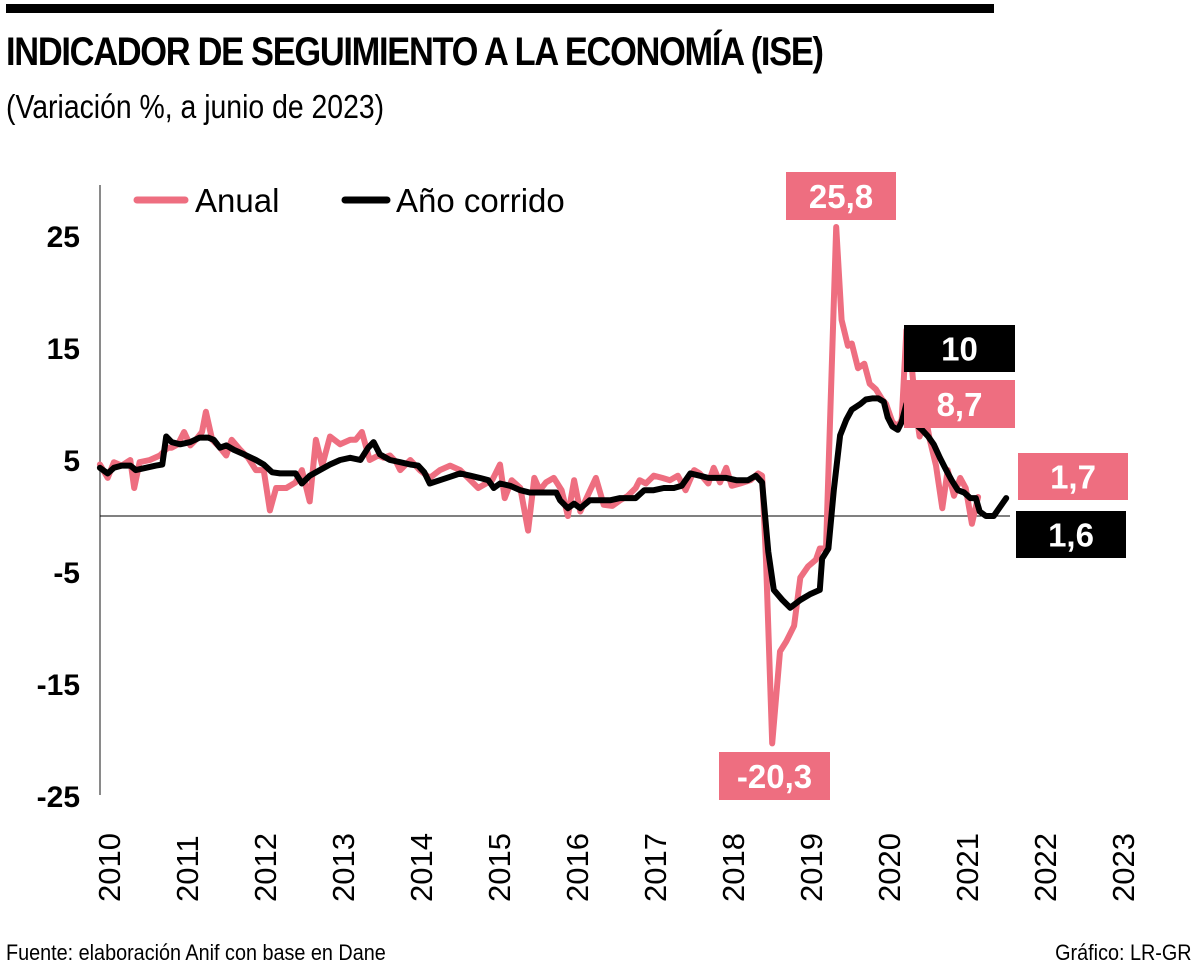 This screenshot has height=972, width=1200. I want to click on callout-anual: 8,7, so click(959, 404).